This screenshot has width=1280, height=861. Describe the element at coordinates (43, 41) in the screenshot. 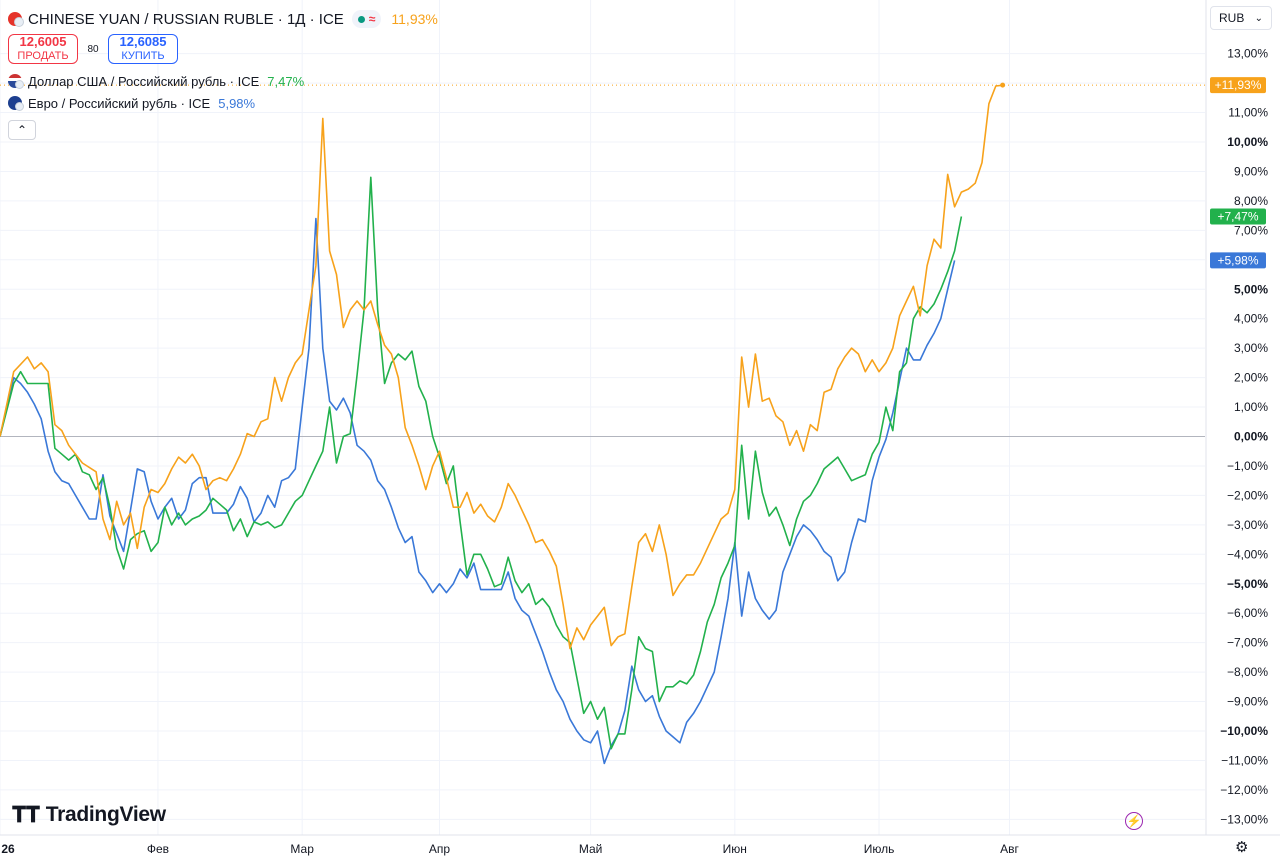

I see `sell-price: 12,6005` at that location.